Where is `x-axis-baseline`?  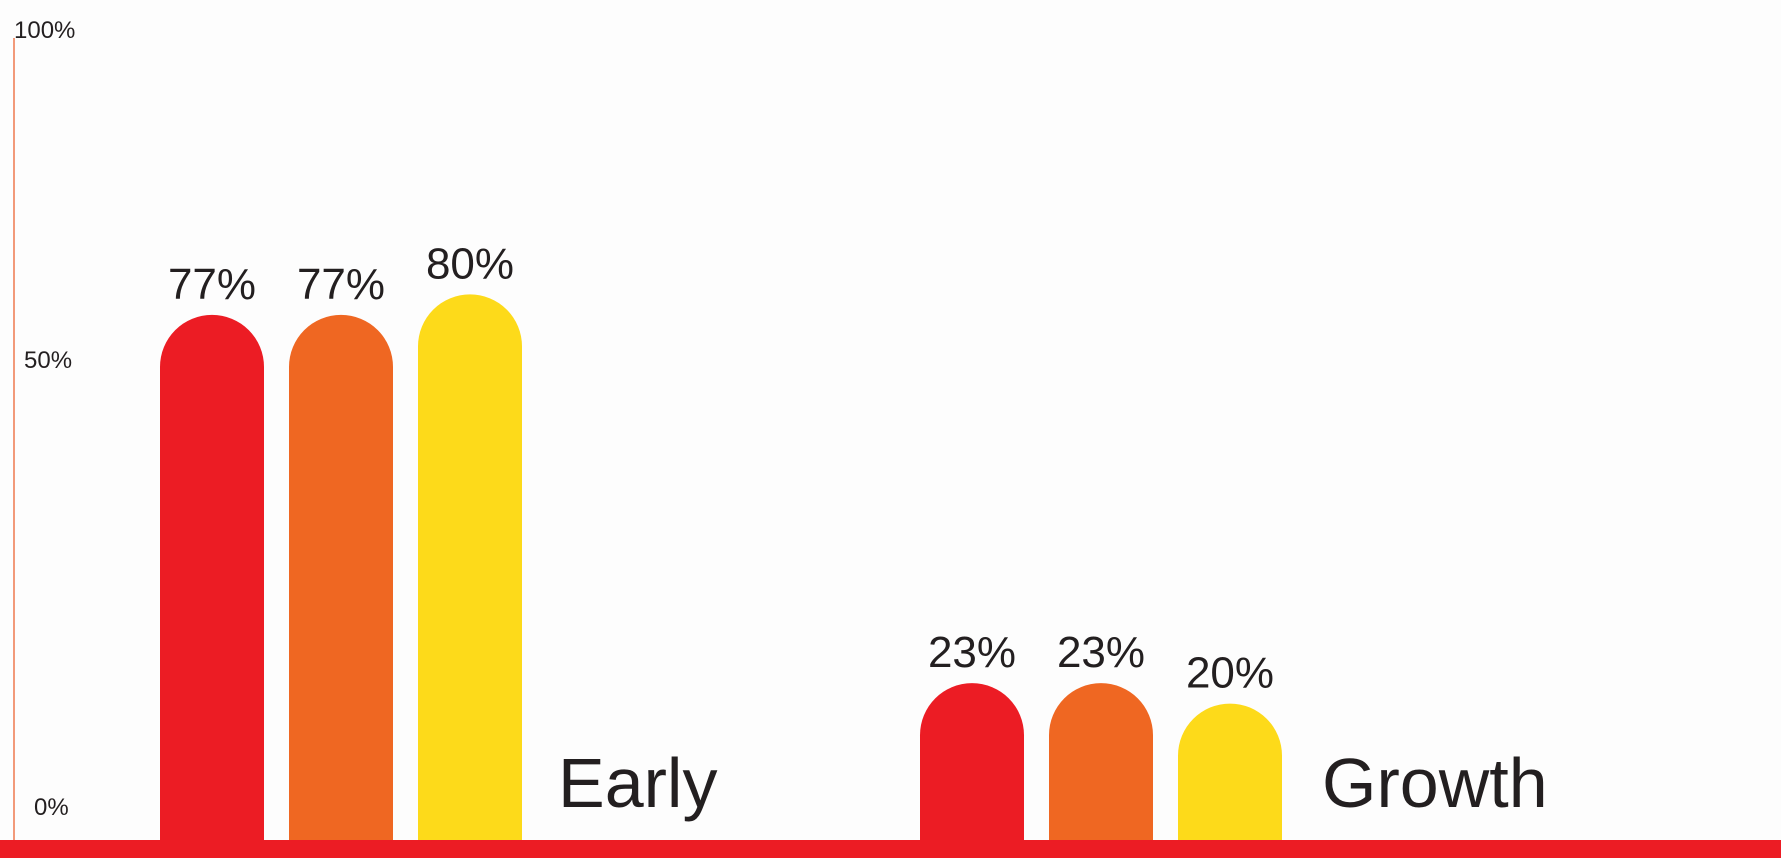 x-axis-baseline is located at coordinates (890, 849).